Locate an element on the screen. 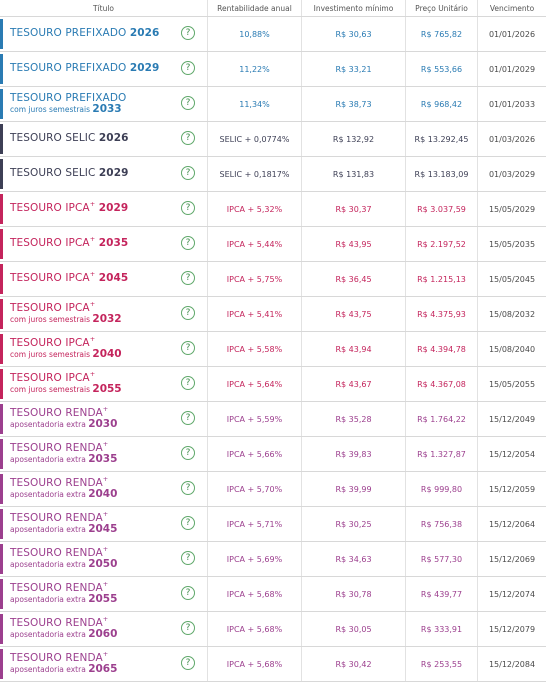  rentabilidade-value: SELIC + 0,1817% is located at coordinates (254, 174).